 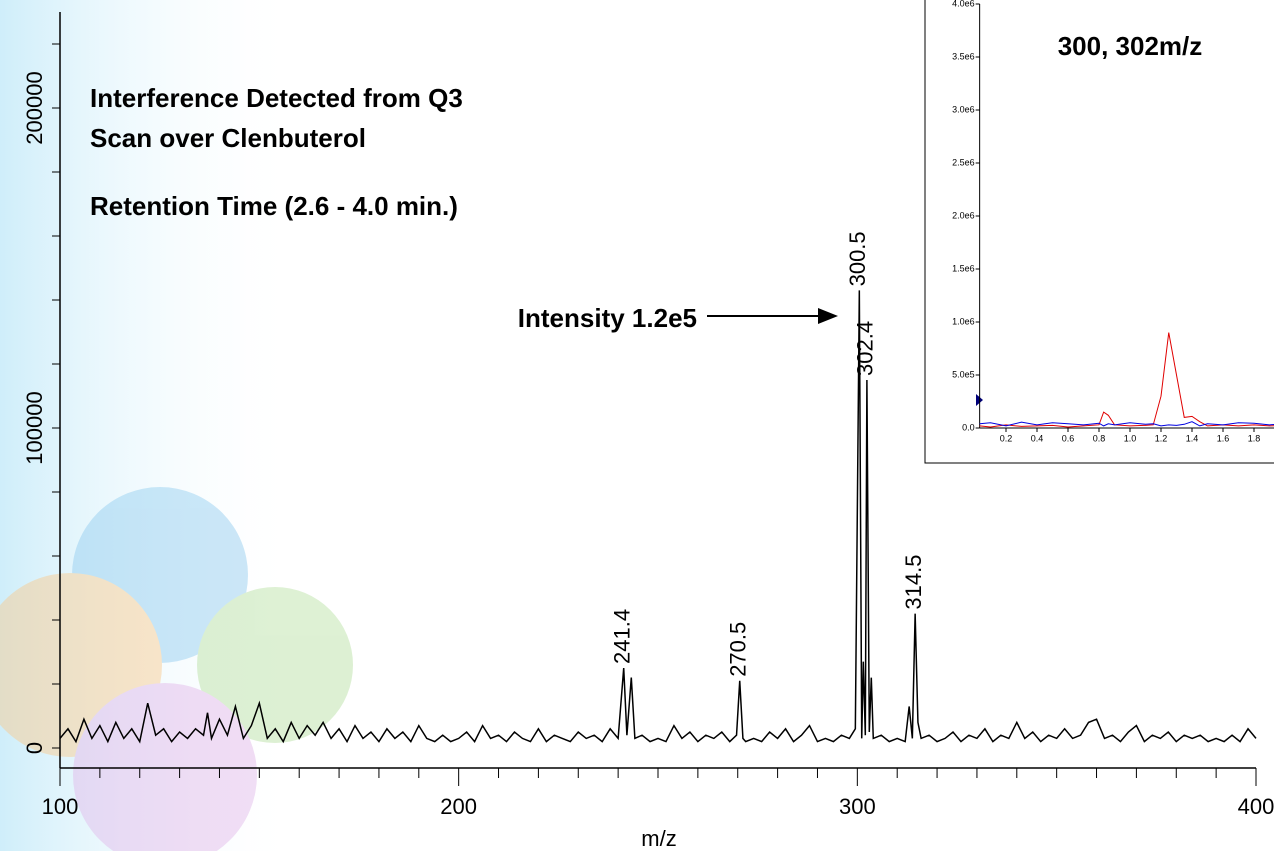 What do you see at coordinates (1099, 232) in the screenshot?
I see `inset-frame` at bounding box center [1099, 232].